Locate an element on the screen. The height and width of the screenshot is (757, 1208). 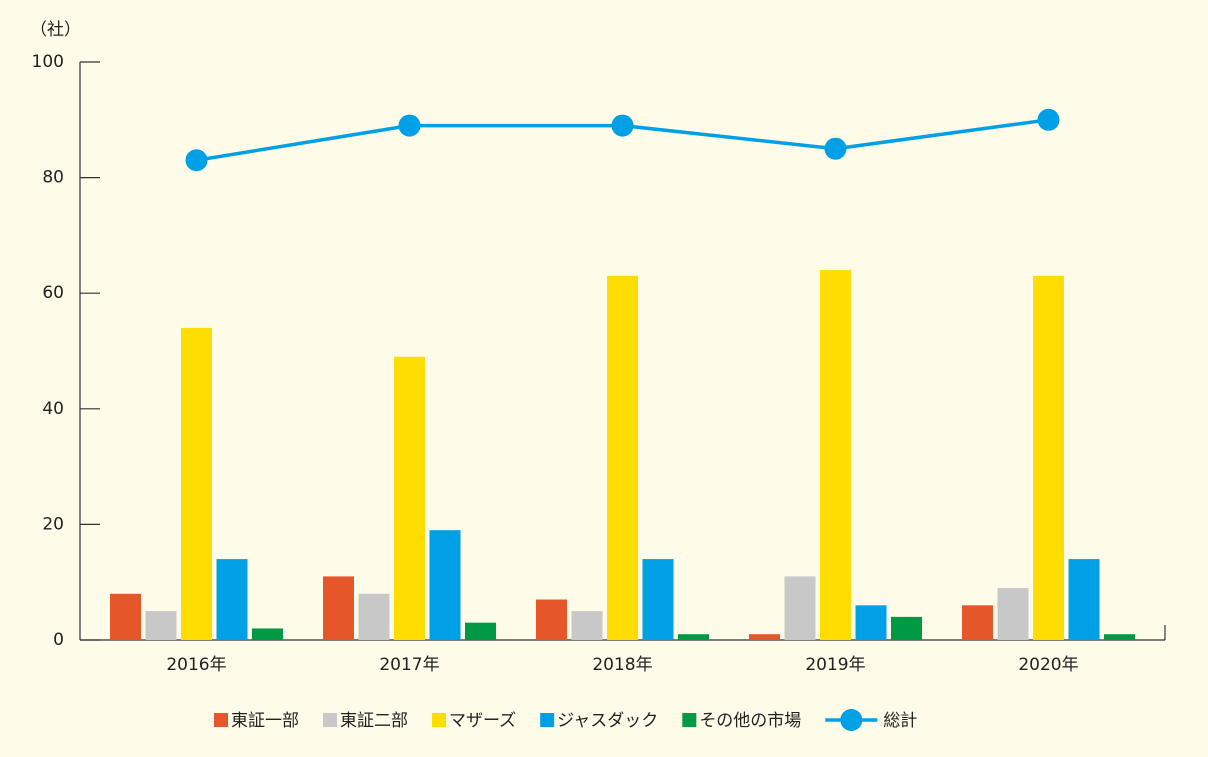
y-tick-label: 20 is located at coordinates (53, 524).